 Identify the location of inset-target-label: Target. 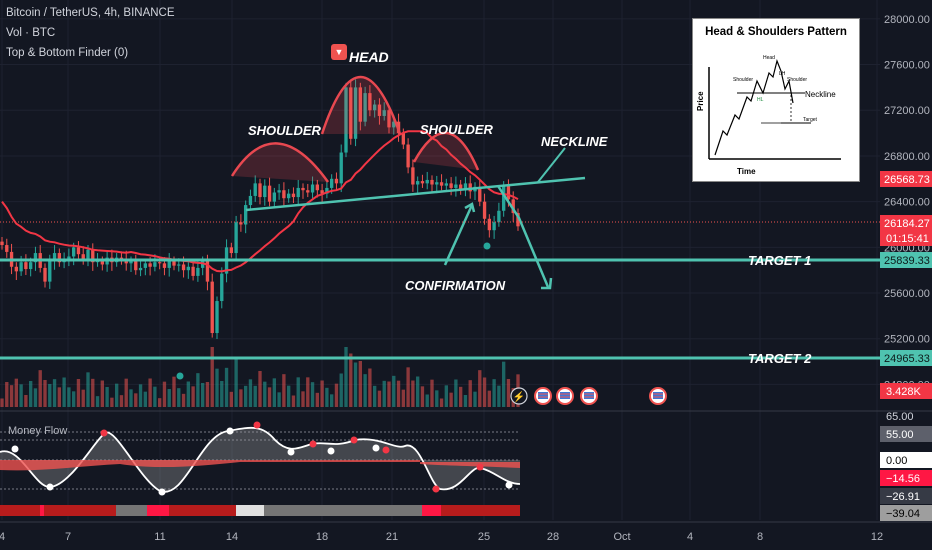
(810, 120).